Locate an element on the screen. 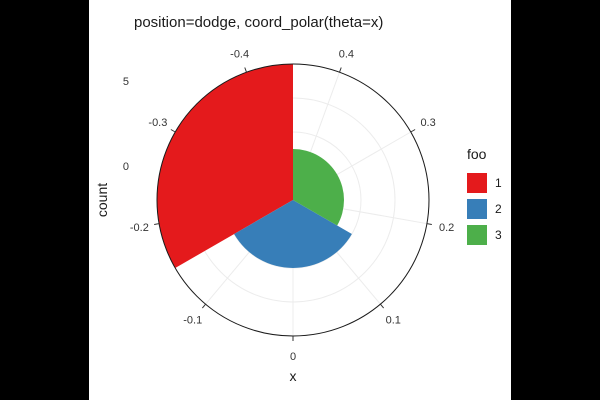 This screenshot has height=400, width=600. legend-label-1: 1 is located at coordinates (498, 183).